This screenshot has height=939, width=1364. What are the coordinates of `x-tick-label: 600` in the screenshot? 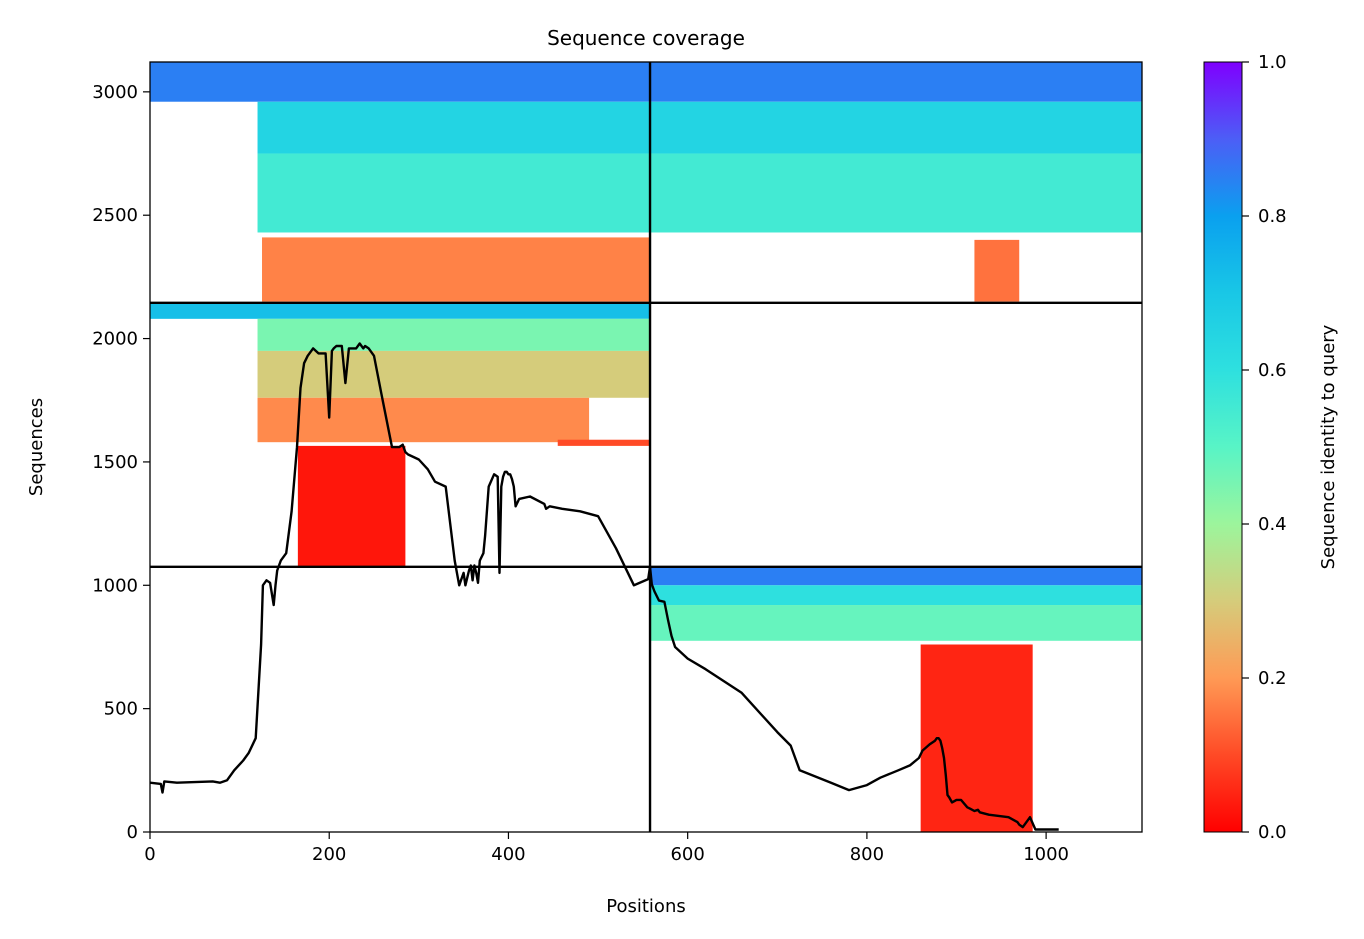 It's located at (687, 854).